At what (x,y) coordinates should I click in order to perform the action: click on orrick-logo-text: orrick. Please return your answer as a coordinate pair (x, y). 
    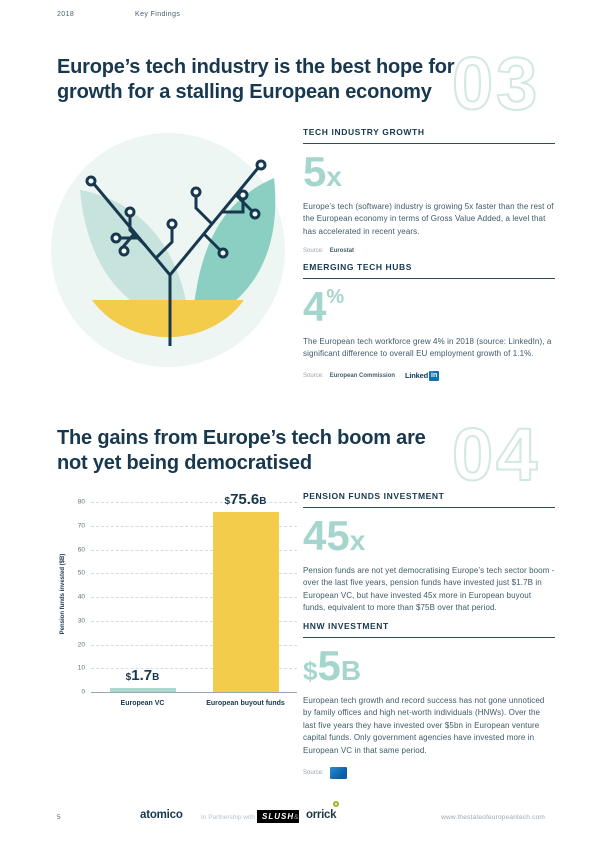
    Looking at the image, I should click on (321, 815).